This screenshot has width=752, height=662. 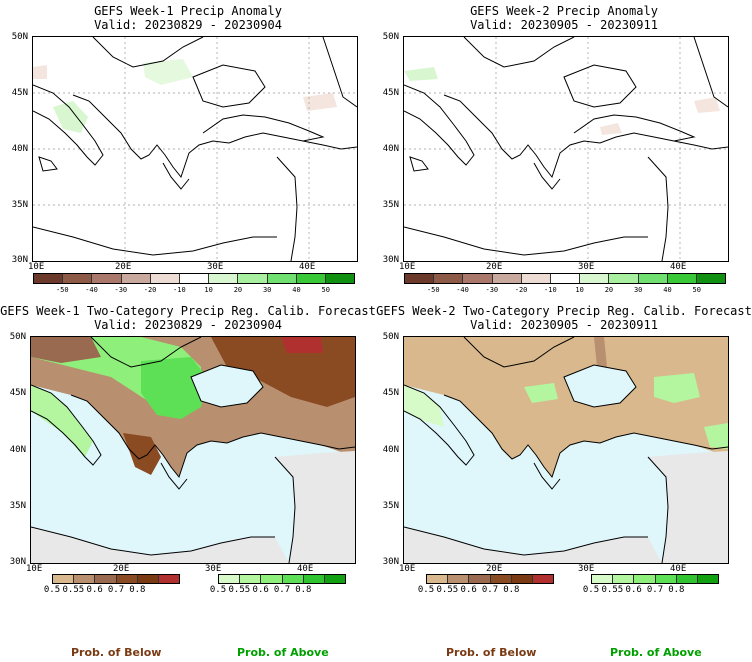 What do you see at coordinates (491, 652) in the screenshot?
I see `legend-prob-below: Prob. of Below` at bounding box center [491, 652].